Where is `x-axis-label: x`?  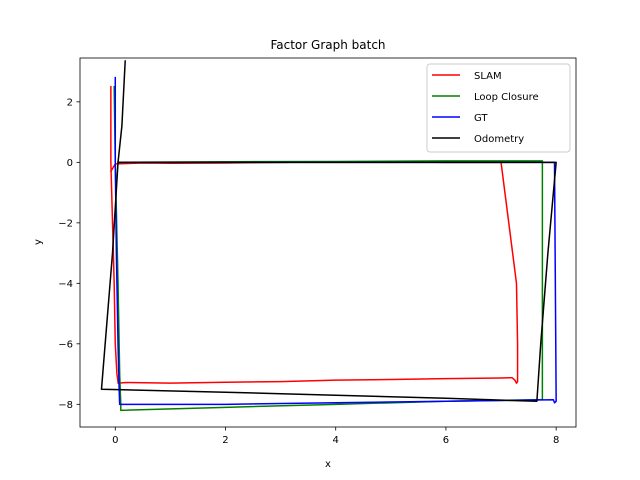 x-axis-label: x is located at coordinates (328, 464).